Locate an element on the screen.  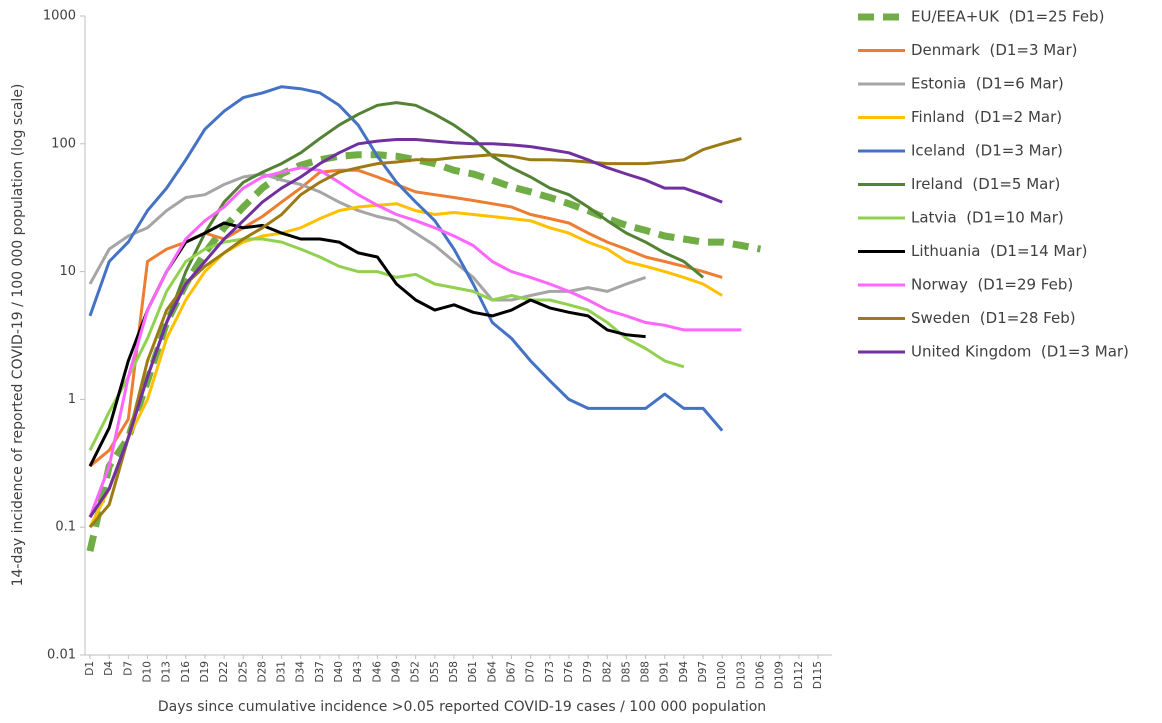
x-tick-label: D100 is located at coordinates (722, 675).